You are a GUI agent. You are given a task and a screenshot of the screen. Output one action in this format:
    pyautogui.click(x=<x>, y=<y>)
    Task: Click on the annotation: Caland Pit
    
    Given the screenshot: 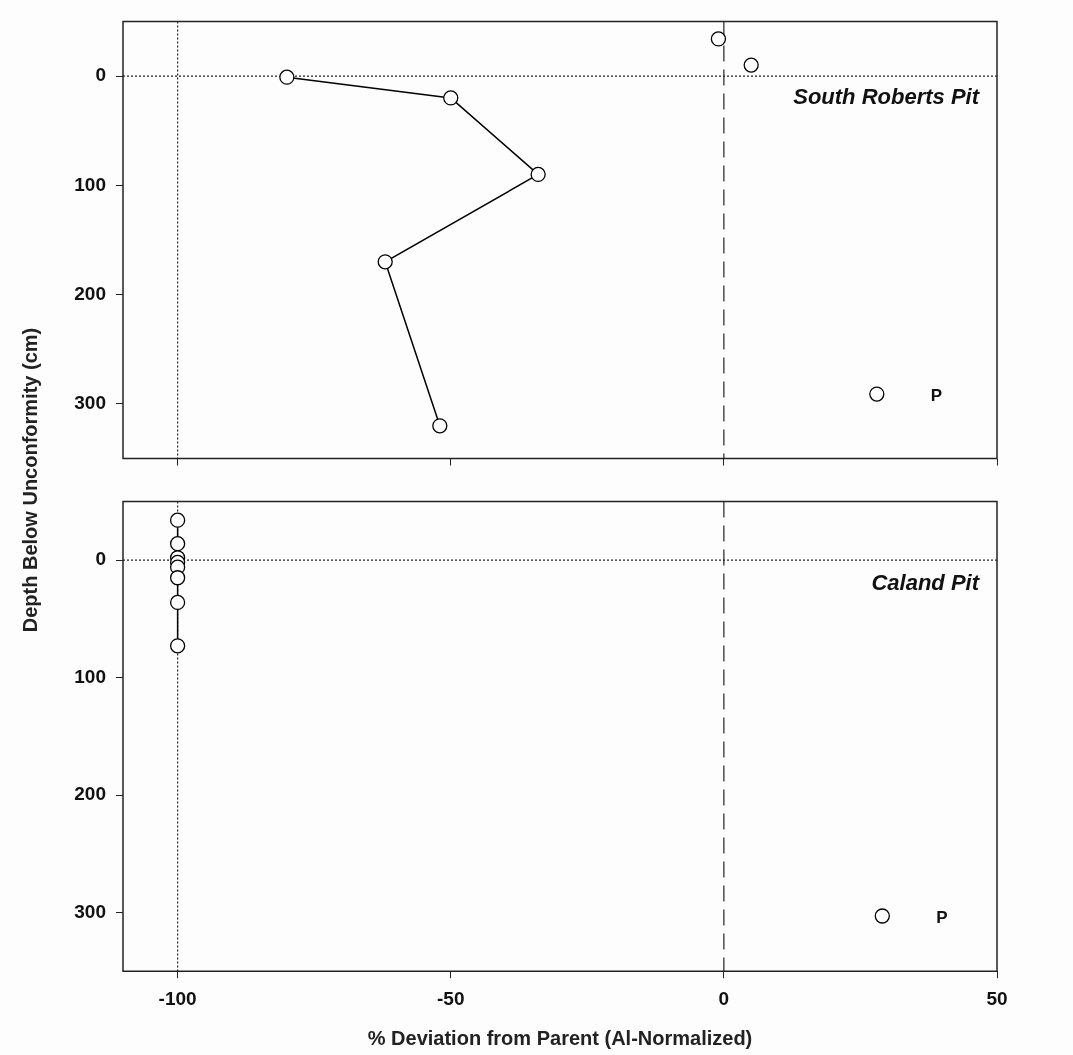 What is the action you would take?
    pyautogui.click(x=926, y=582)
    